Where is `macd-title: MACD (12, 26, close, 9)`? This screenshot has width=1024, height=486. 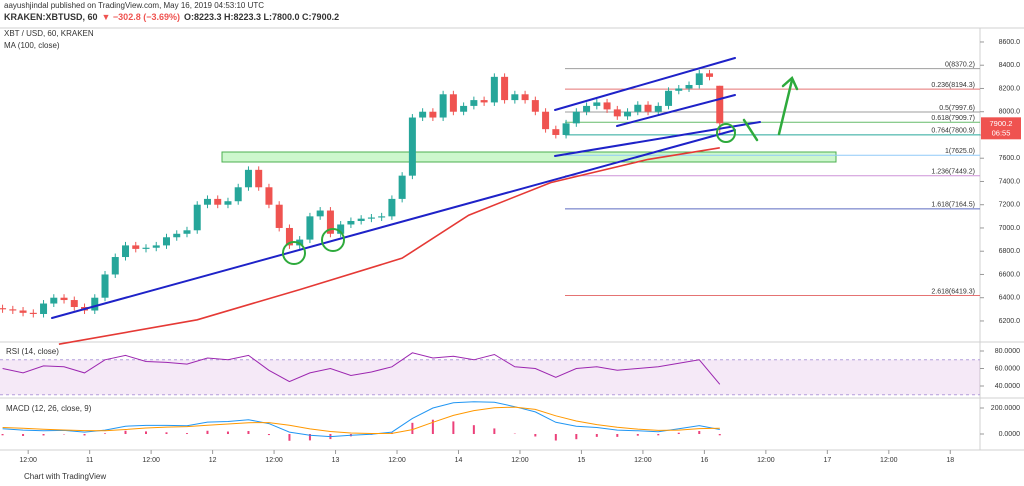 macd-title: MACD (12, 26, close, 9) is located at coordinates (49, 408).